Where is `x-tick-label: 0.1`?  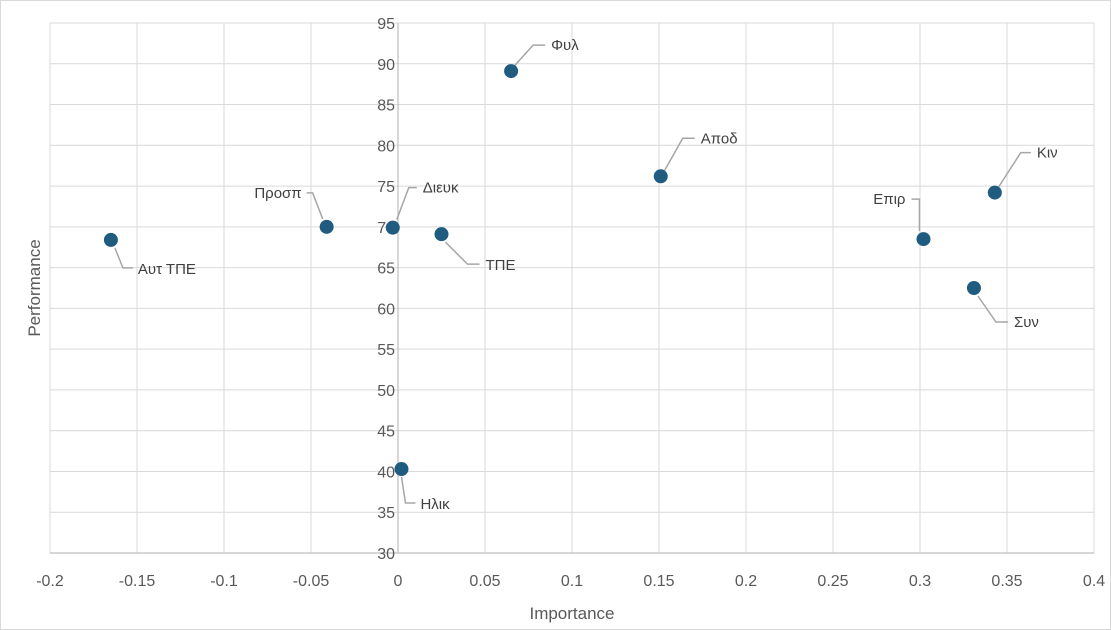 x-tick-label: 0.1 is located at coordinates (572, 581).